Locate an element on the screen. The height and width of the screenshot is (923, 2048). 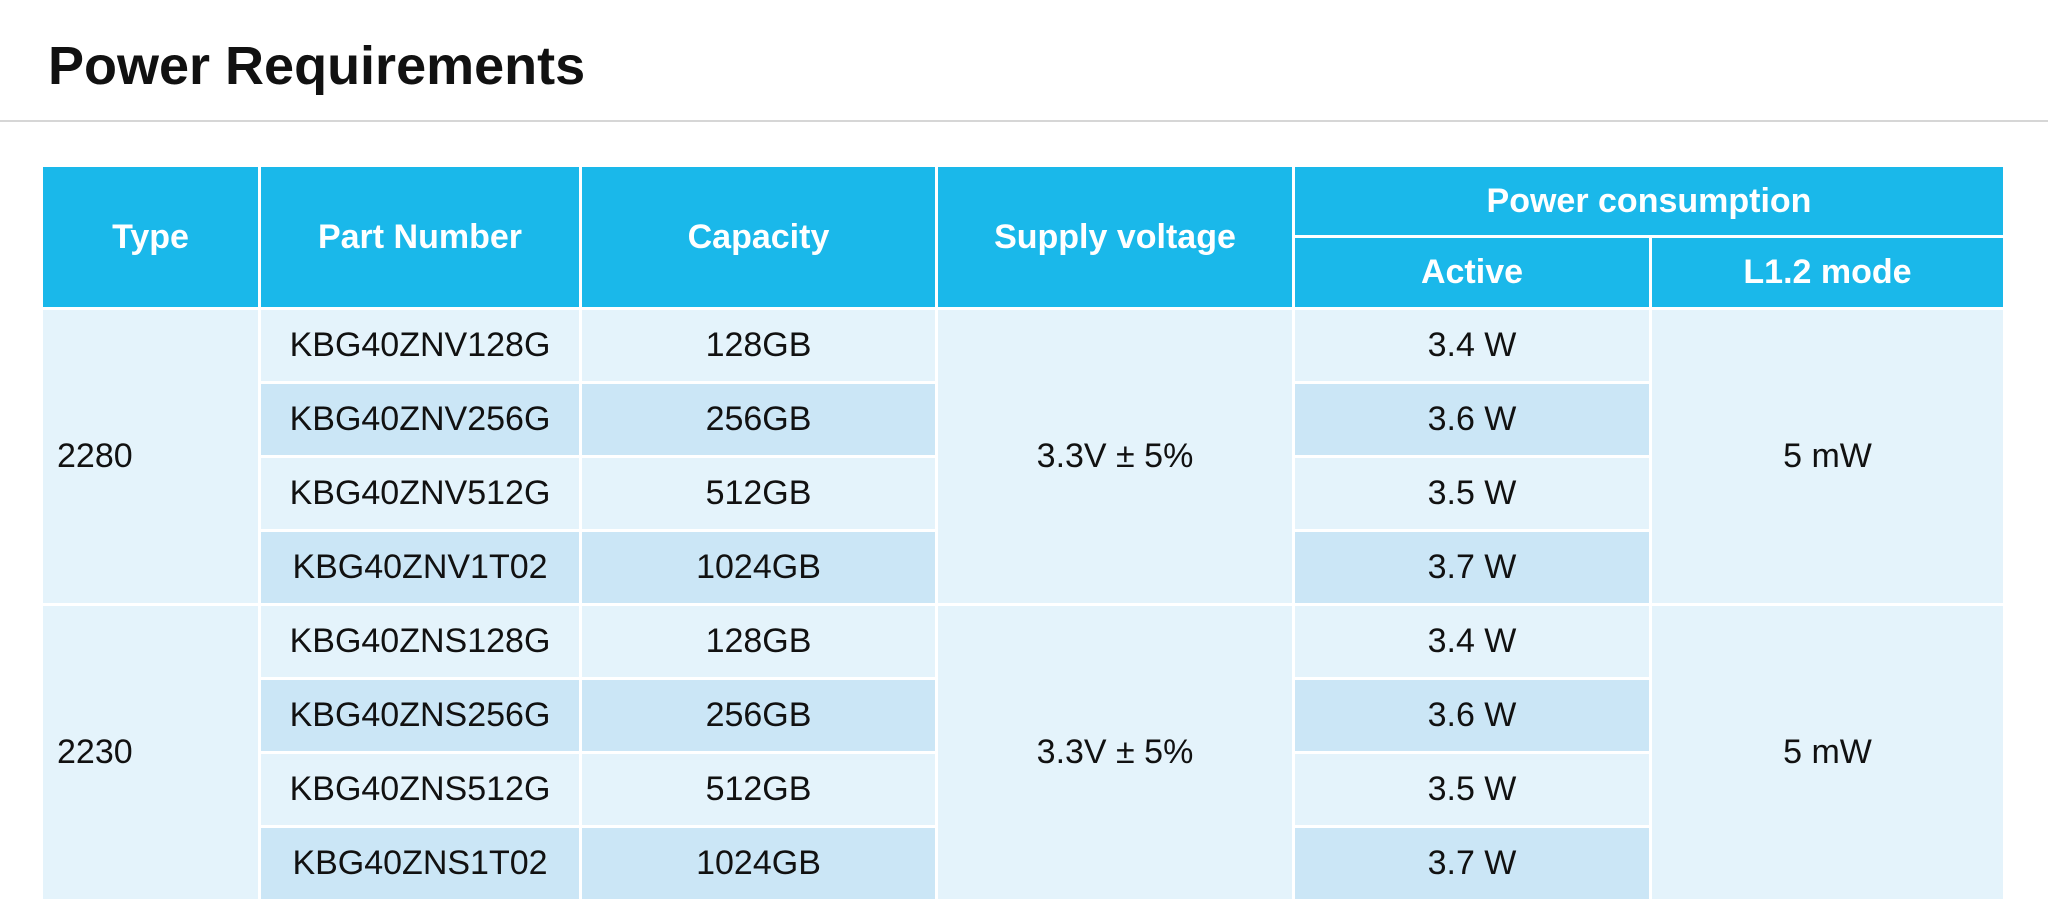
table-row: KBG40ZNV1T02 1024GB 3.7 W is located at coordinates (1023, 567).